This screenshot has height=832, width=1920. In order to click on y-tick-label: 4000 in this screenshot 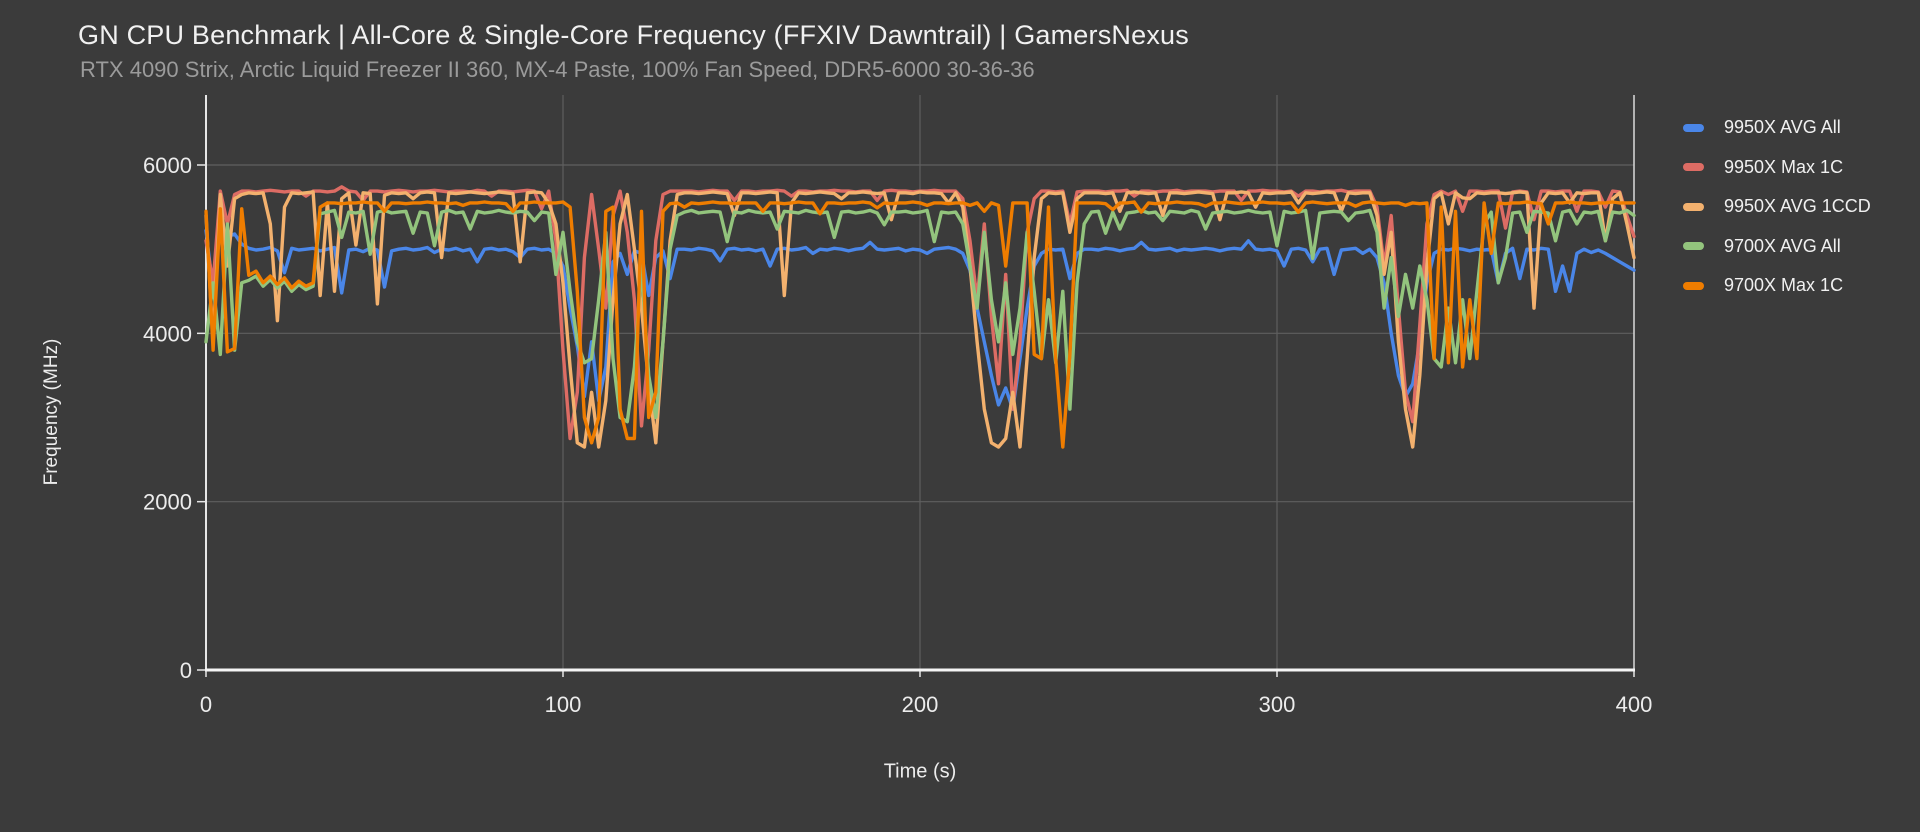, I will do `click(167, 333)`.